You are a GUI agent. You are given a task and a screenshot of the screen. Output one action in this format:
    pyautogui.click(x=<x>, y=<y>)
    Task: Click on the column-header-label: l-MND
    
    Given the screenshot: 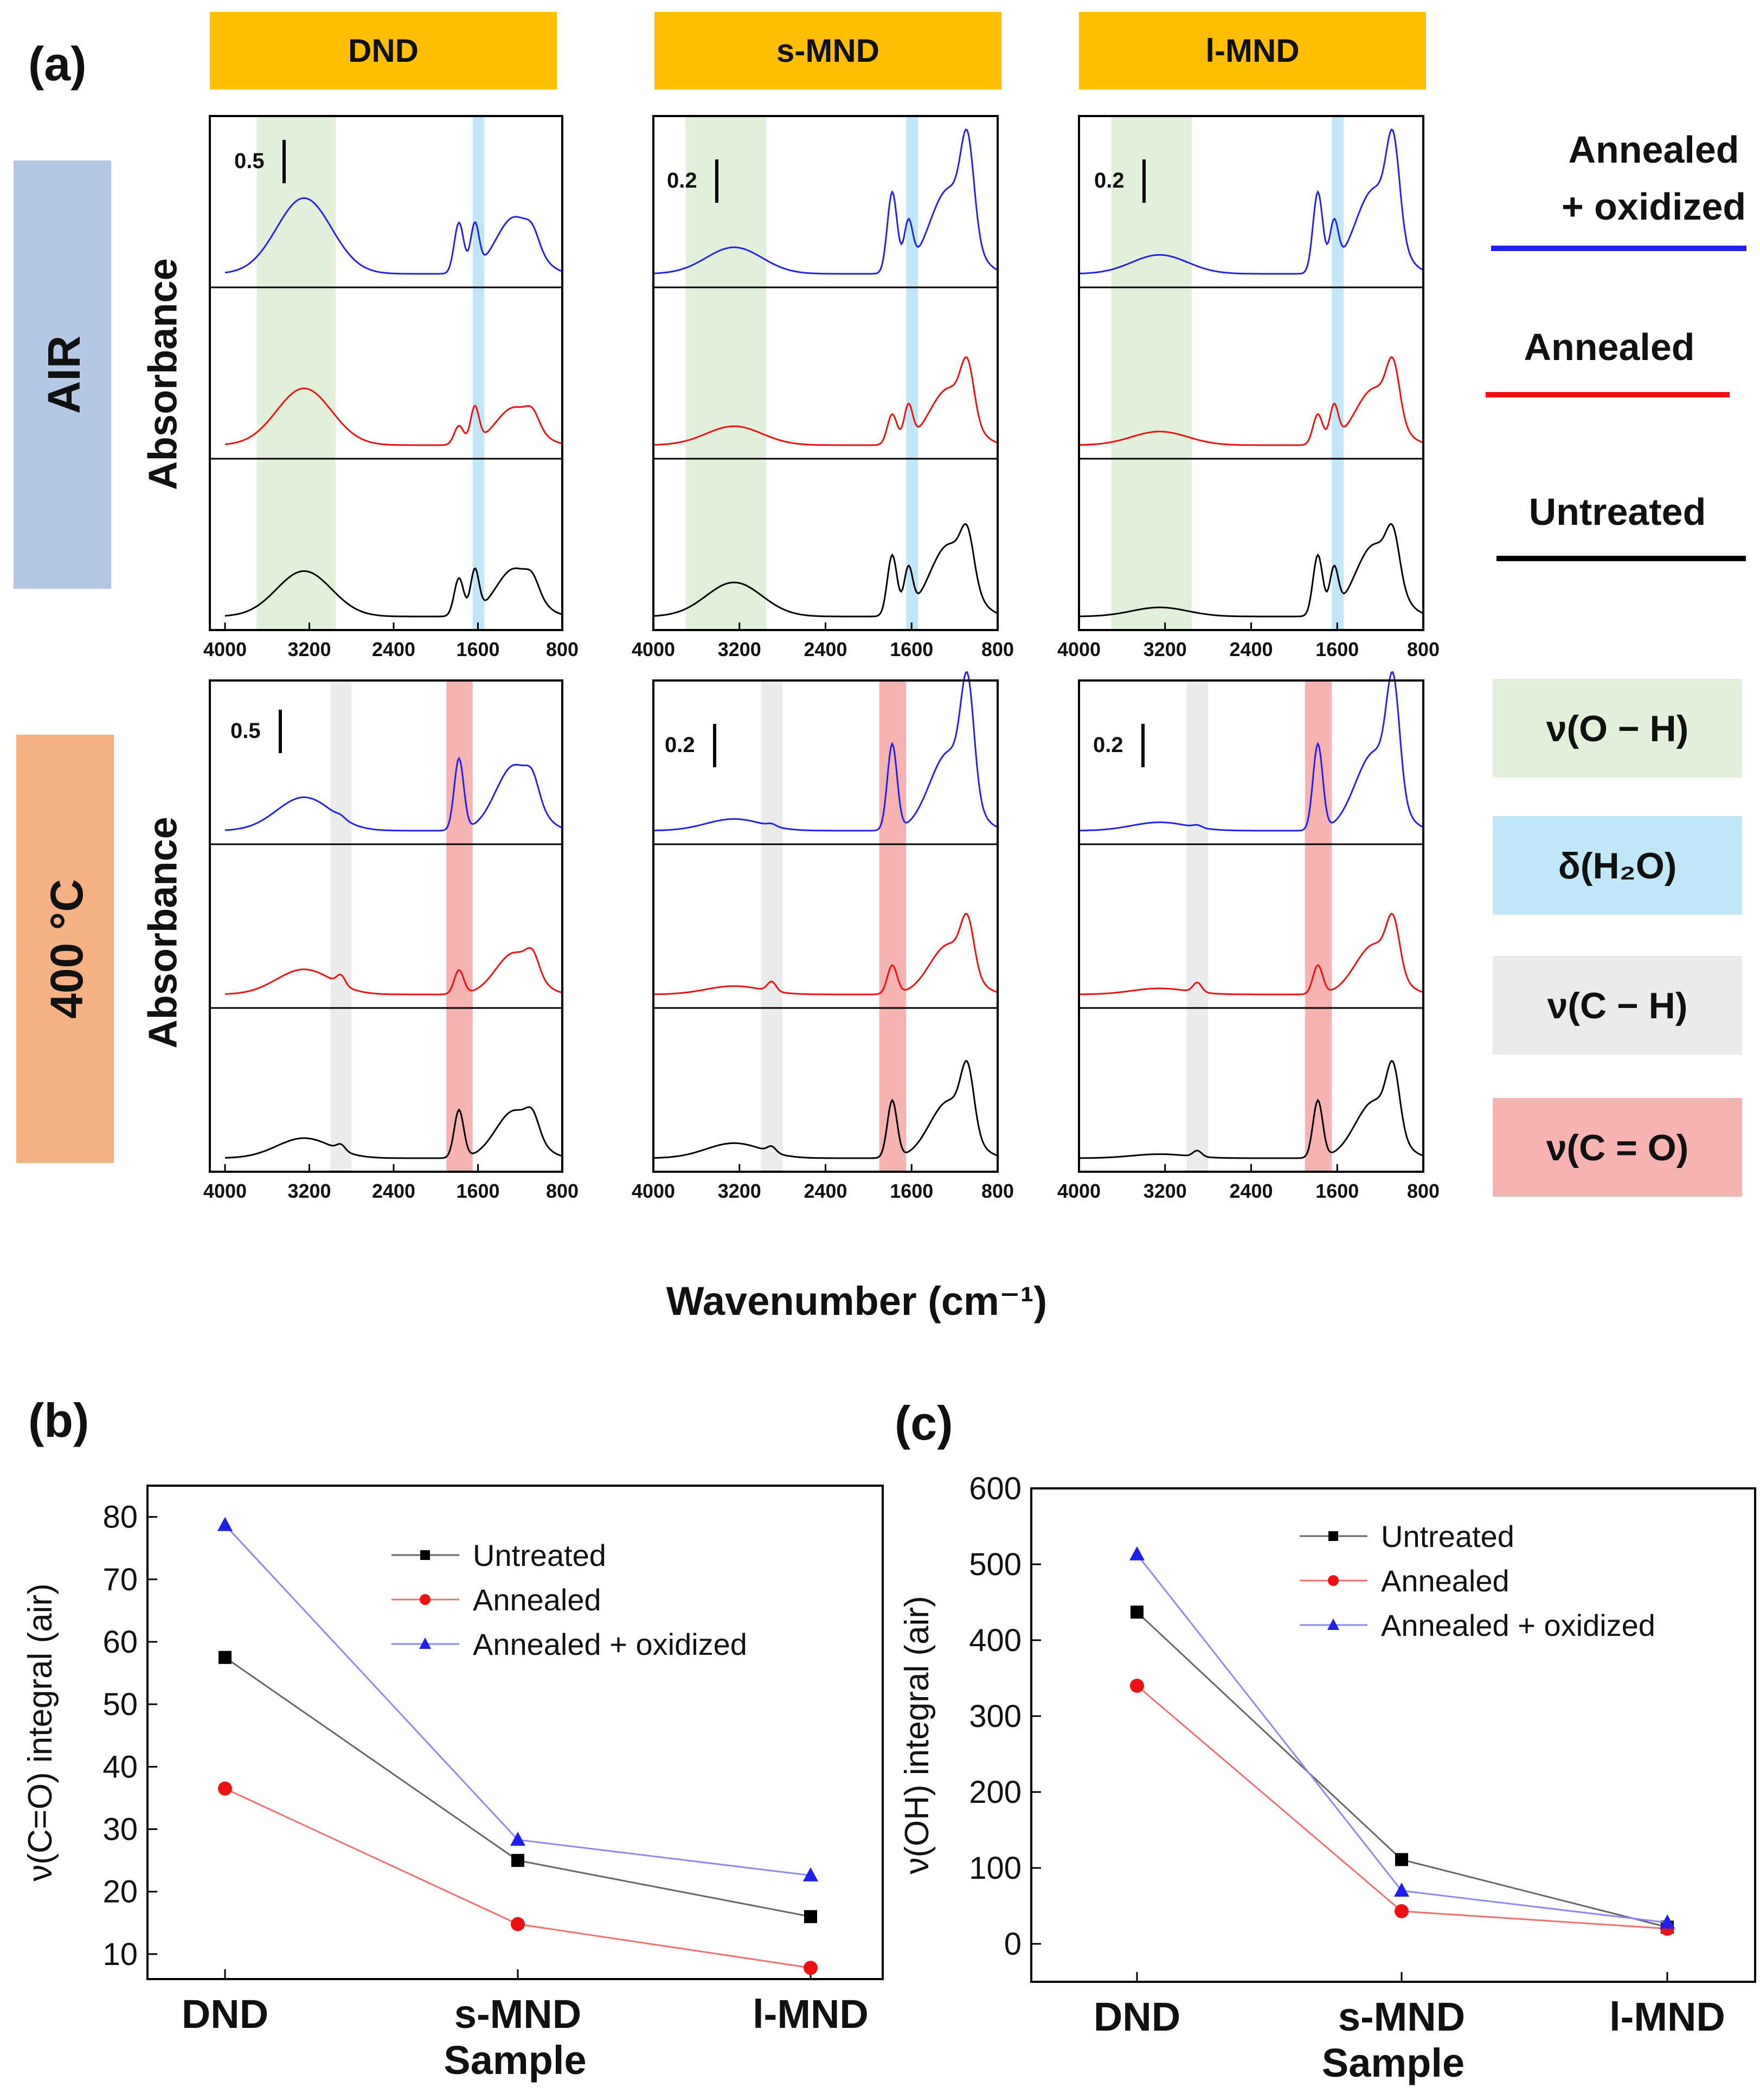 What is the action you would take?
    pyautogui.click(x=1252, y=51)
    